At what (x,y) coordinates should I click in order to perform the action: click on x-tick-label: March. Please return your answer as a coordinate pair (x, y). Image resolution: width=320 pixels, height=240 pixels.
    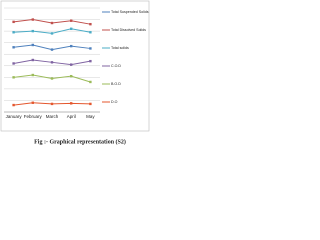
    Looking at the image, I should click on (52, 116).